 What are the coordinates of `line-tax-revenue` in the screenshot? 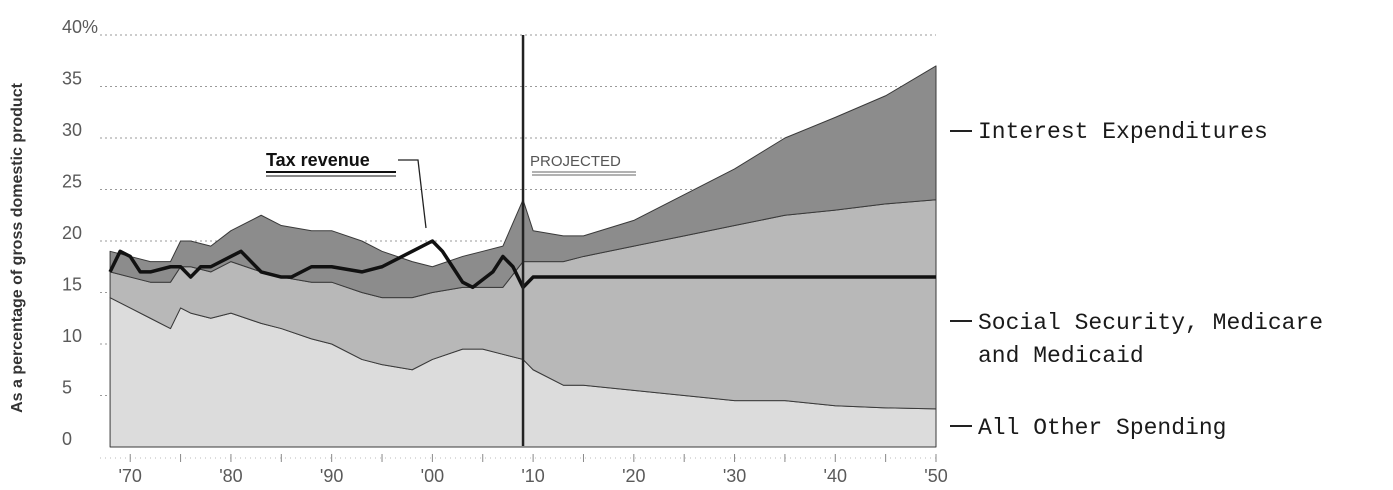 It's located at (522, 264).